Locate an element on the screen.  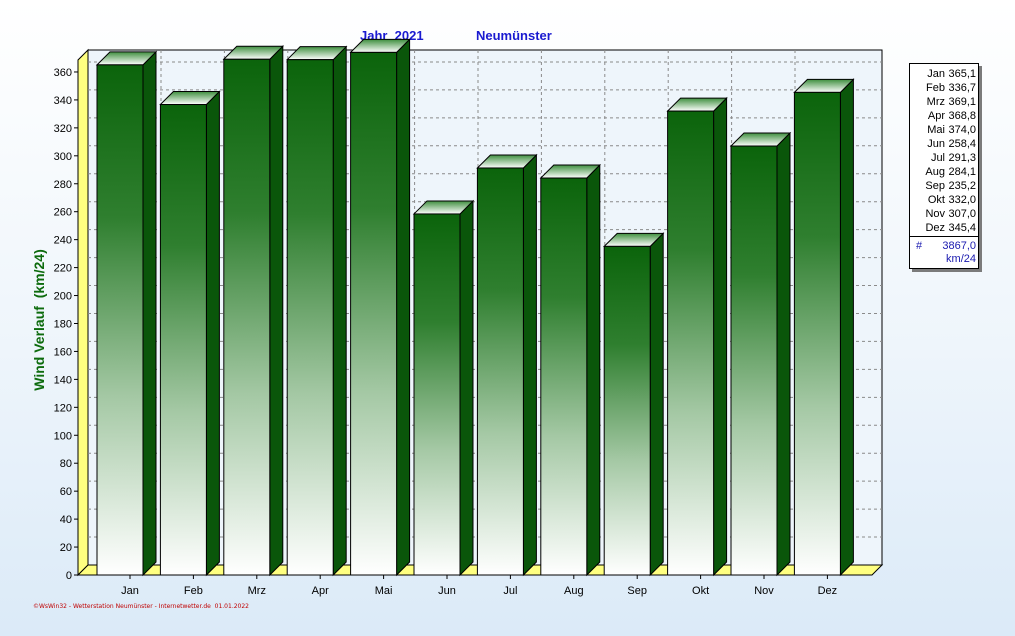
legend-month: Jul is located at coordinates (937, 158).